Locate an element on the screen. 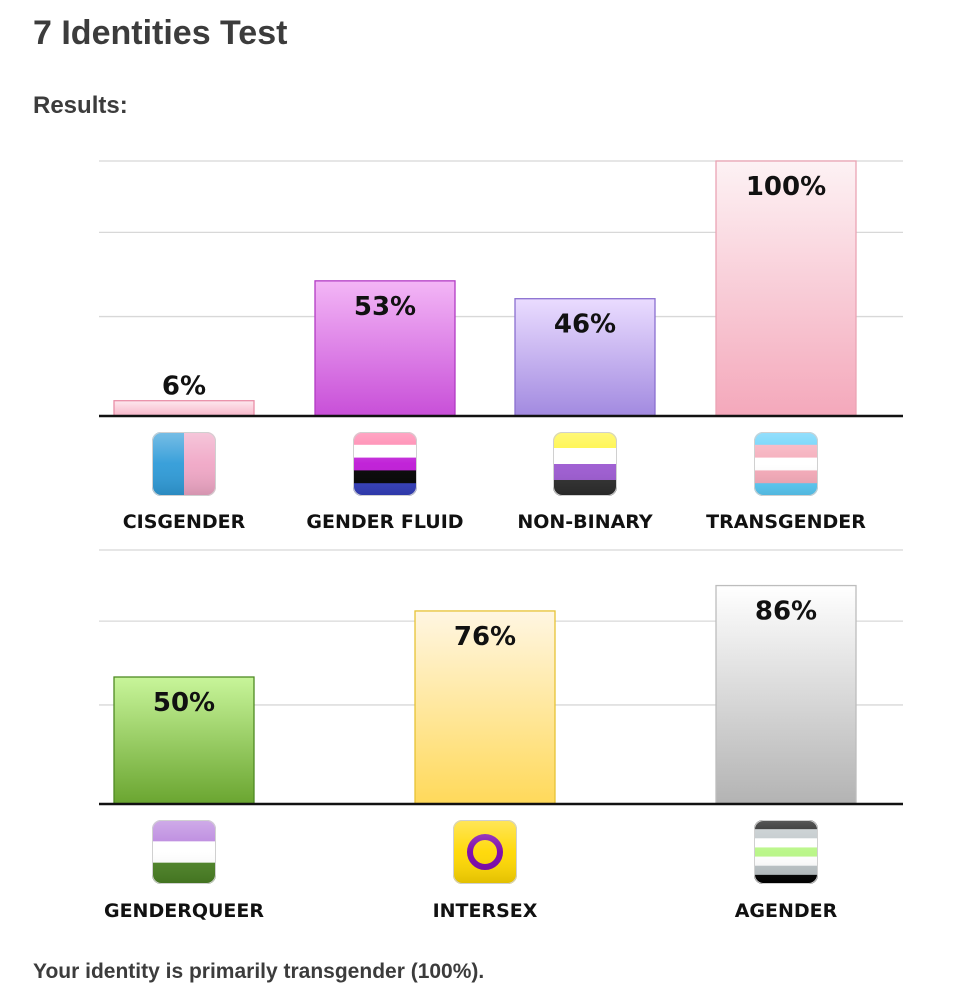 The width and height of the screenshot is (975, 1000). nonbinary-flag-icon is located at coordinates (585, 464).